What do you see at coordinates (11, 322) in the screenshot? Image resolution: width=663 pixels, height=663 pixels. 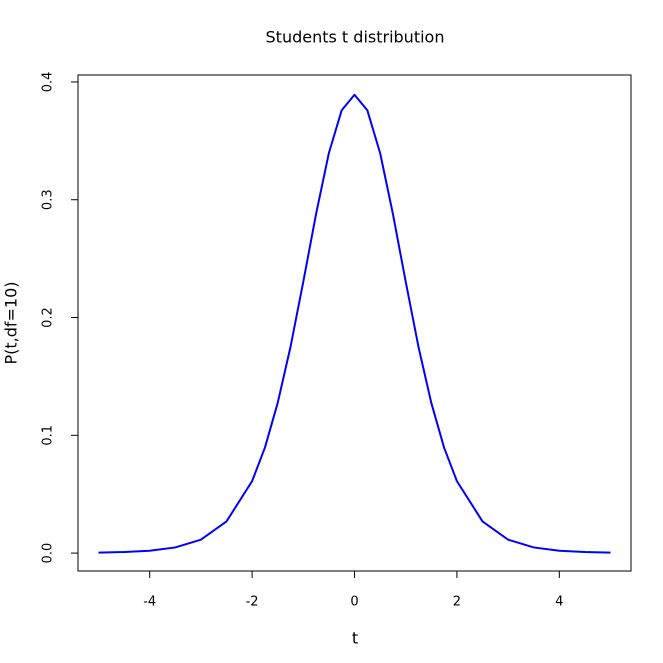 I see `y-axis-label: P(t,df=10)` at bounding box center [11, 322].